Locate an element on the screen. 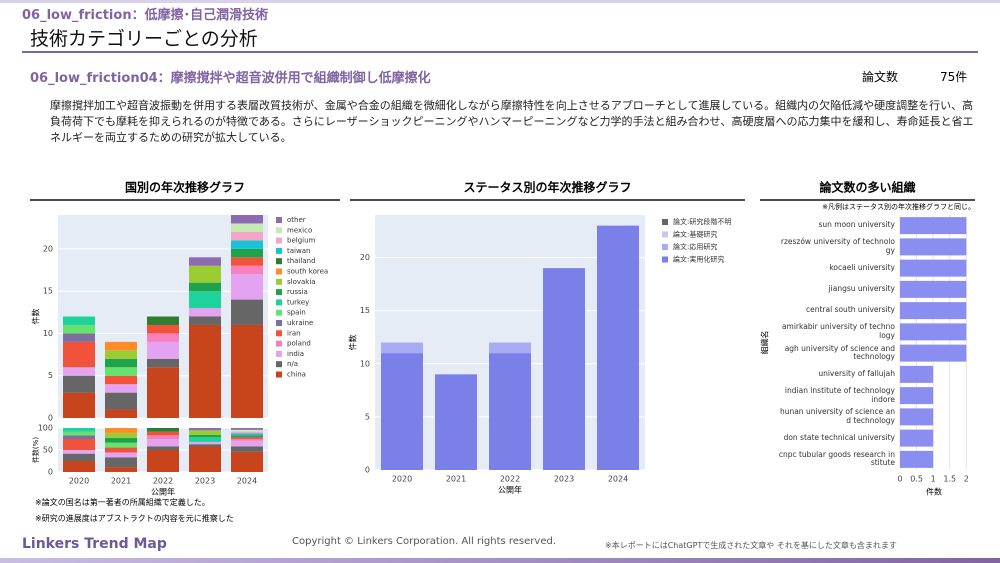 This screenshot has height=563, width=1000. y-tick-label: rzeszów university of technolo gy is located at coordinates (837, 246).